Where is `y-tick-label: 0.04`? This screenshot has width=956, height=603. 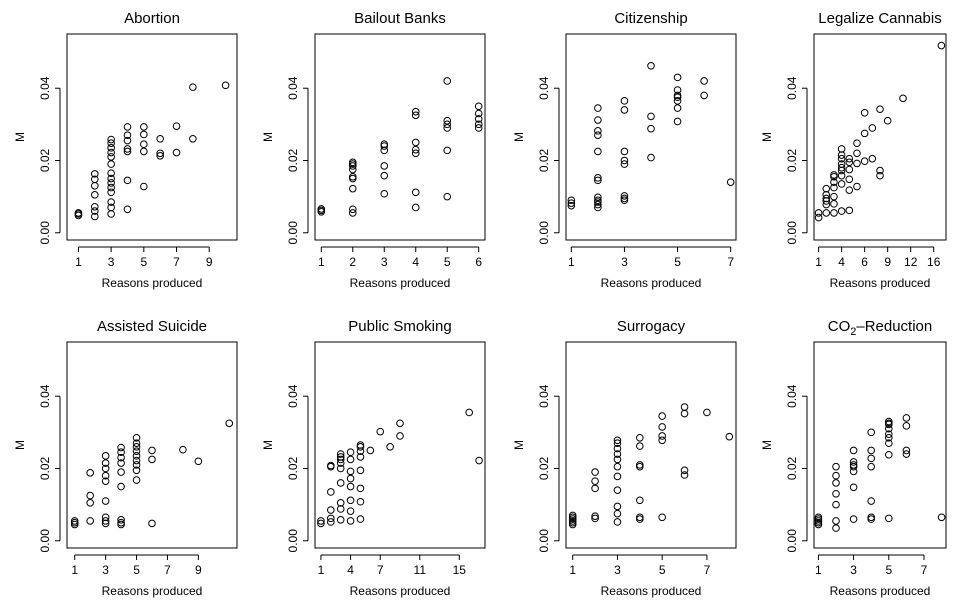
y-tick-label: 0.04 is located at coordinates (293, 396).